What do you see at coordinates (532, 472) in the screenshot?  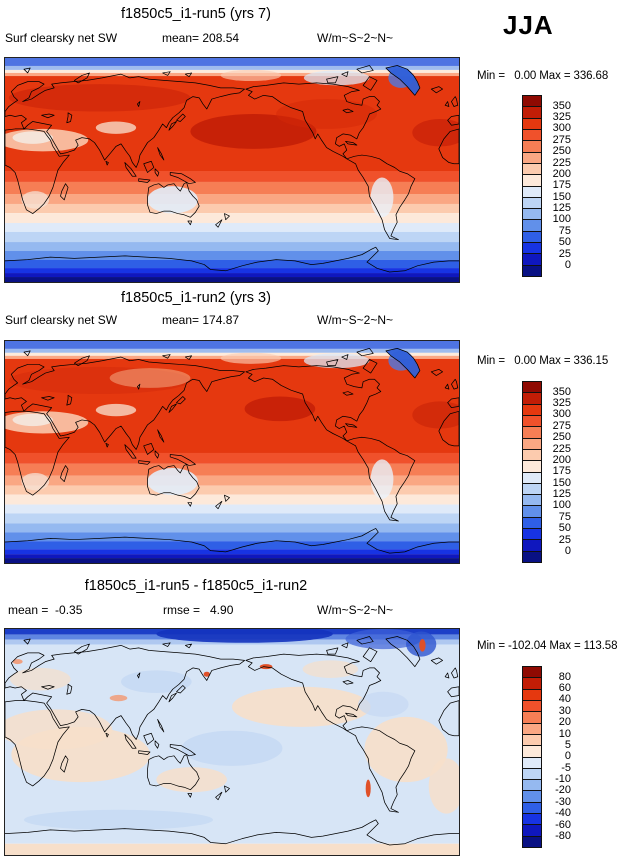 I see `panel2-colorbar` at bounding box center [532, 472].